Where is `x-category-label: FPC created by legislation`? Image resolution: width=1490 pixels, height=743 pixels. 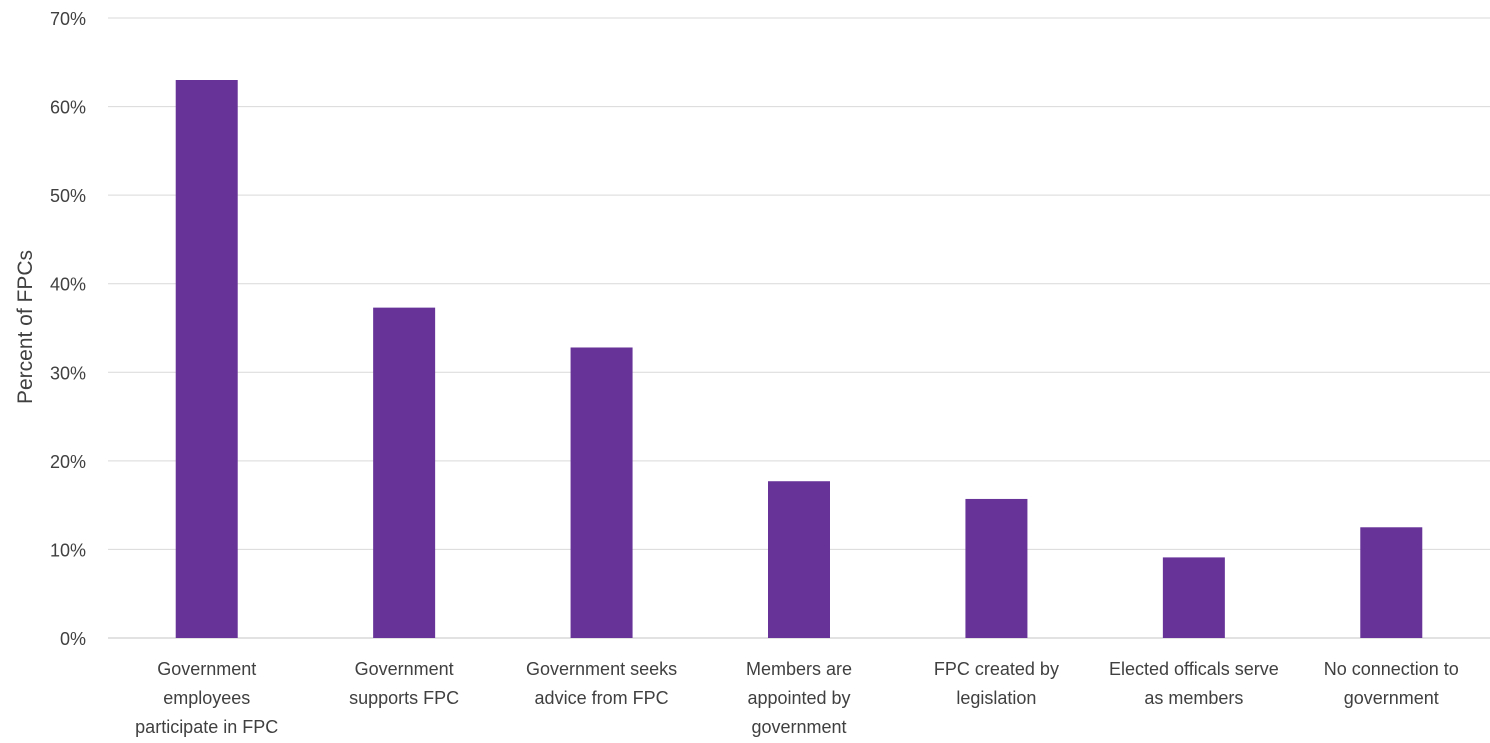 x-category-label: FPC created by legislation is located at coordinates (996, 683).